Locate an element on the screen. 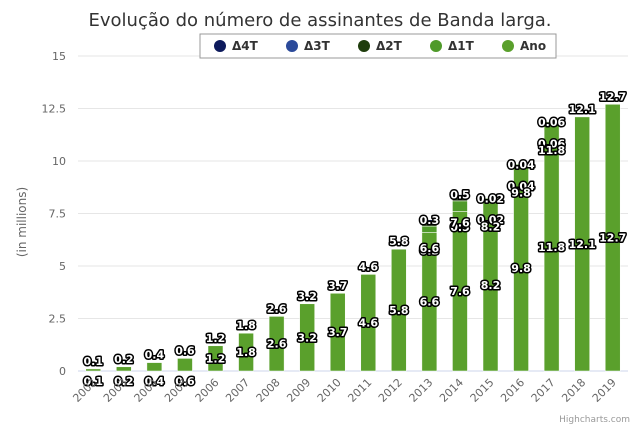 This screenshot has width=640, height=427. data-label-top: 0.1 is located at coordinates (94, 361).